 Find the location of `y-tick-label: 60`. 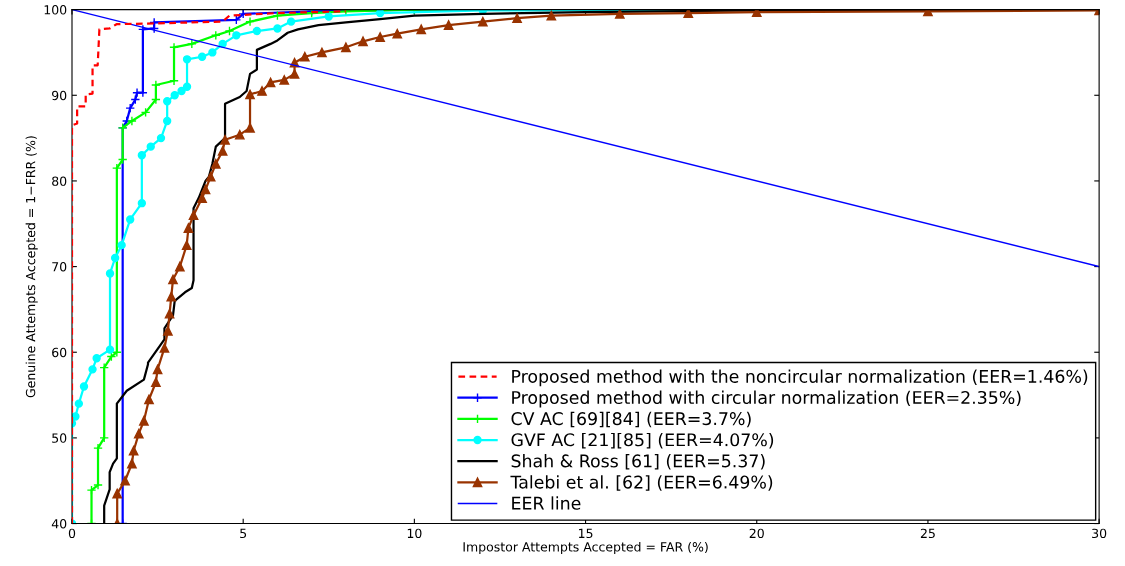

y-tick-label: 60 is located at coordinates (59, 352).